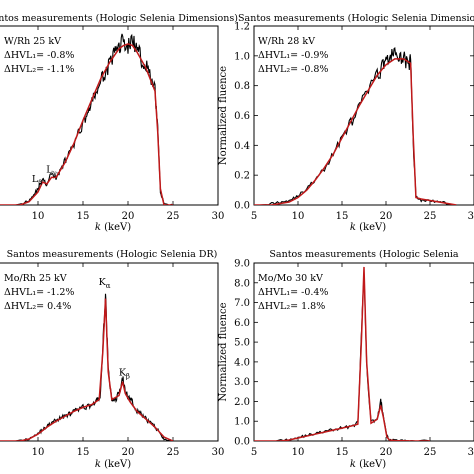 The image size is (474, 474). What do you see at coordinates (242, 402) in the screenshot?
I see `y-tick-label: 2.0` at bounding box center [242, 402].